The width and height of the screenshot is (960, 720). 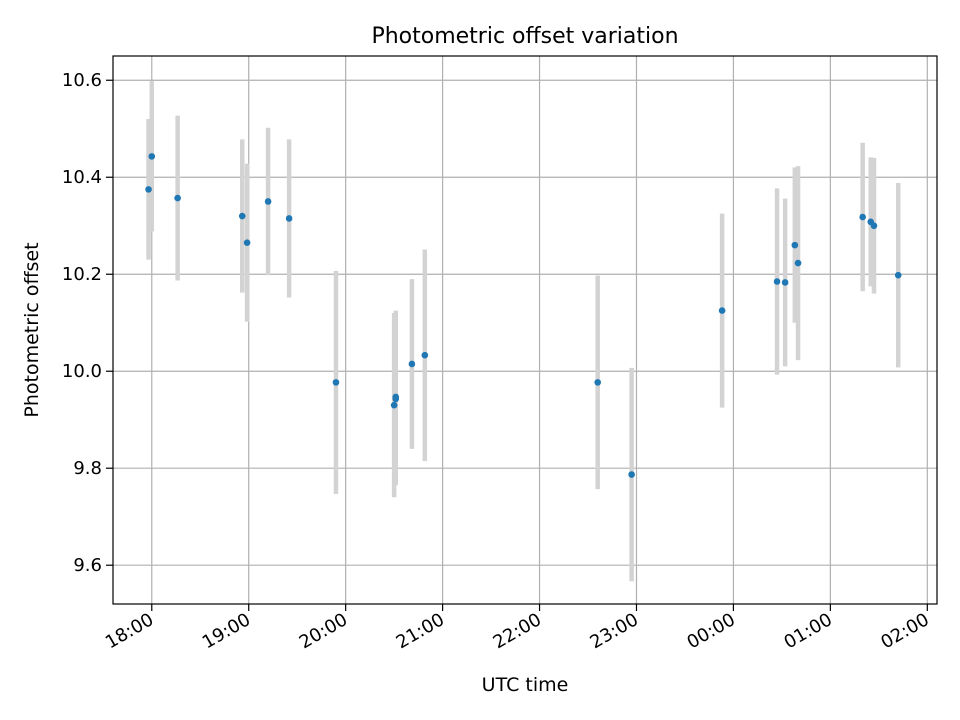 I want to click on x-tick-label: 01:00, so click(x=807, y=631).